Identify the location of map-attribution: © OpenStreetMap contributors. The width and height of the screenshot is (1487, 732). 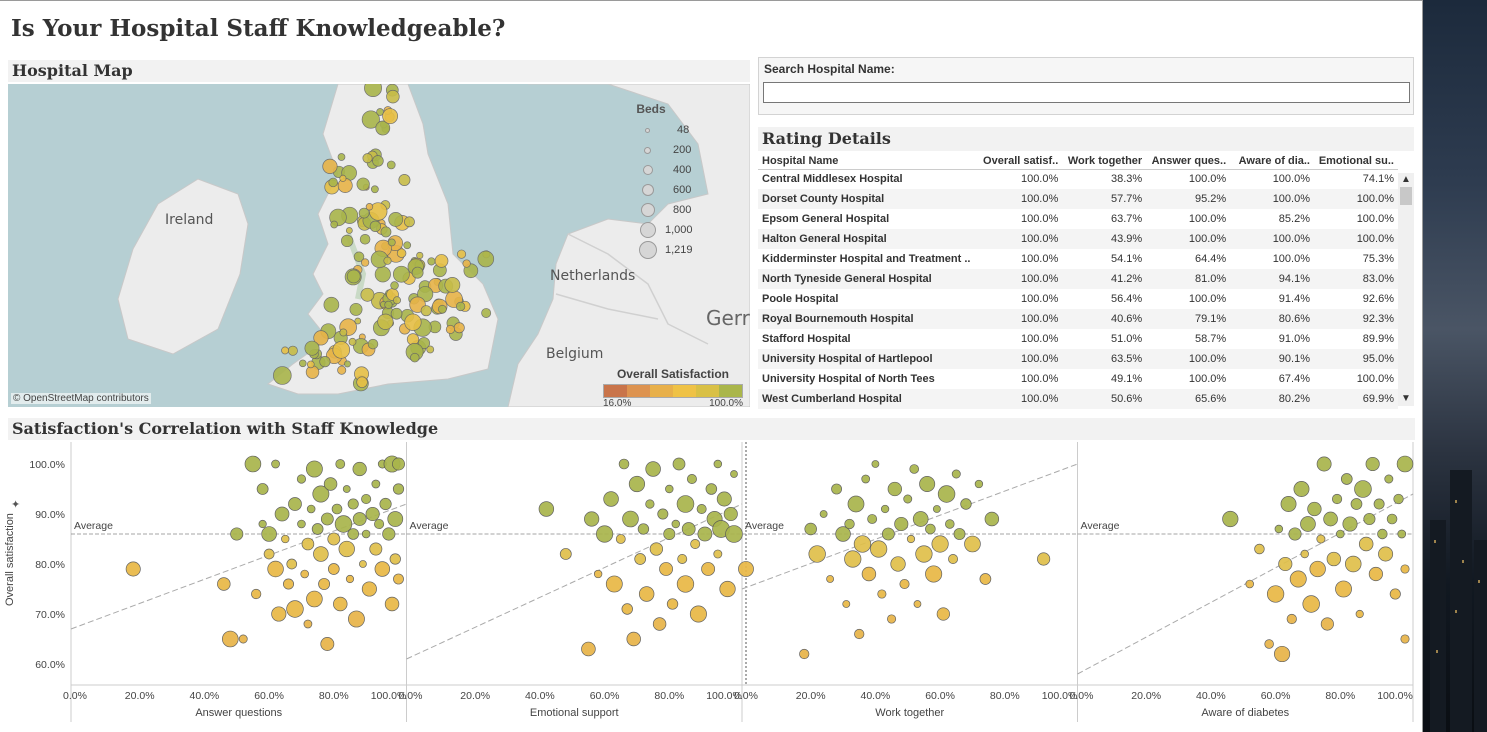
(81, 398).